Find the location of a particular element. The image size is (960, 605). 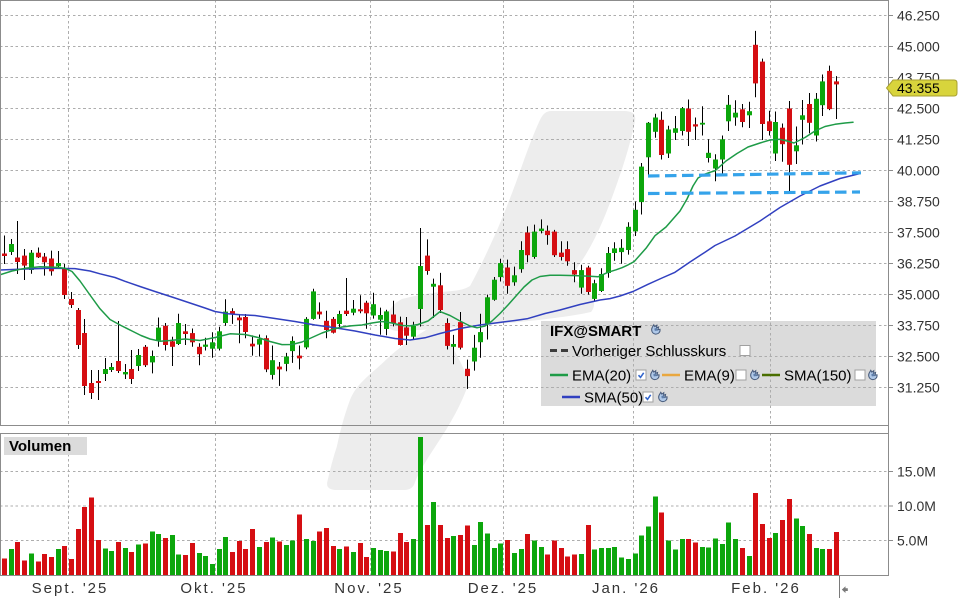

svg-text: 37.500 is located at coordinates (918, 233).